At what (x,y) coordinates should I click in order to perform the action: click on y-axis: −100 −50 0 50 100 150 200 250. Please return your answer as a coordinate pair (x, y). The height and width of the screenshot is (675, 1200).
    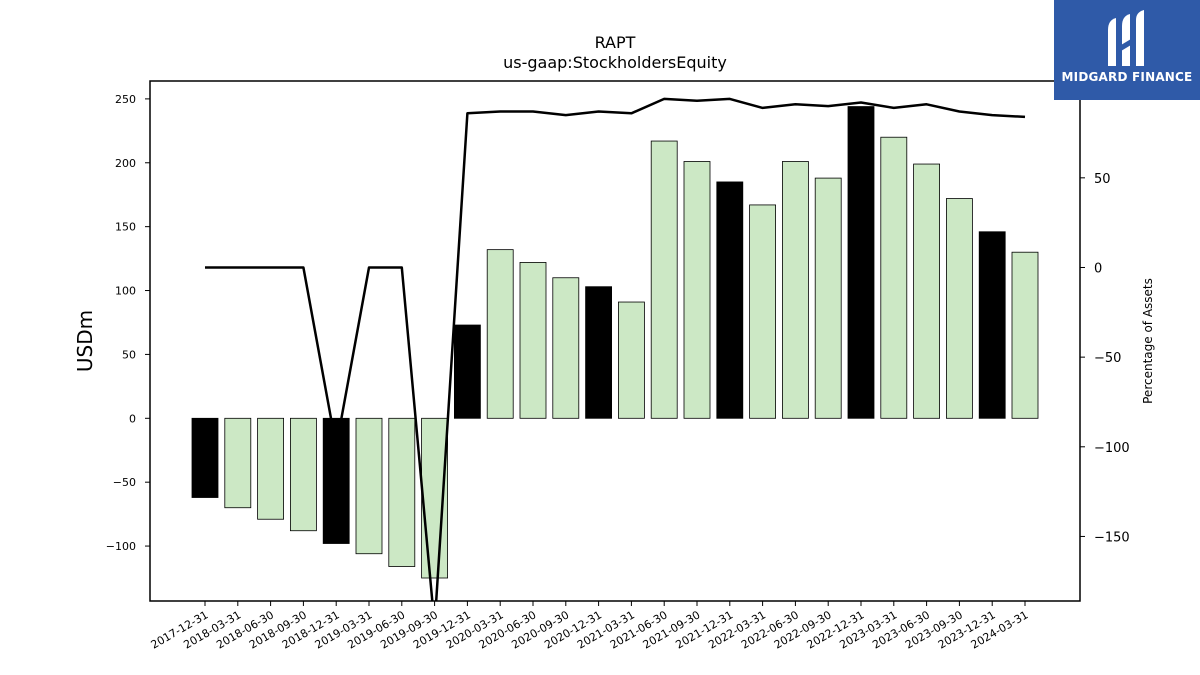
    Looking at the image, I should click on (128, 323).